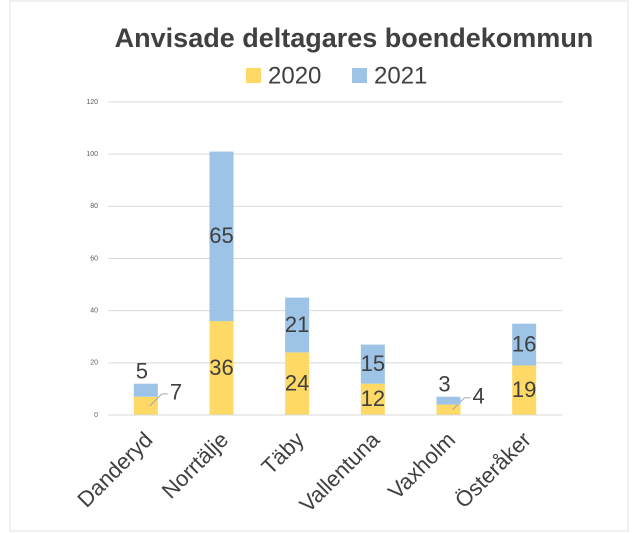 The image size is (638, 533). What do you see at coordinates (114, 469) in the screenshot?
I see `x-tick-label: Danderyd` at bounding box center [114, 469].